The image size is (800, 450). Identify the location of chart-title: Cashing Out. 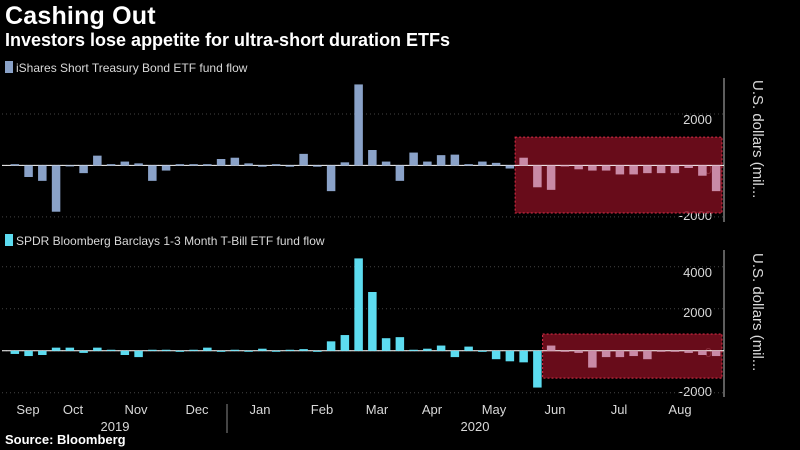
(80, 16).